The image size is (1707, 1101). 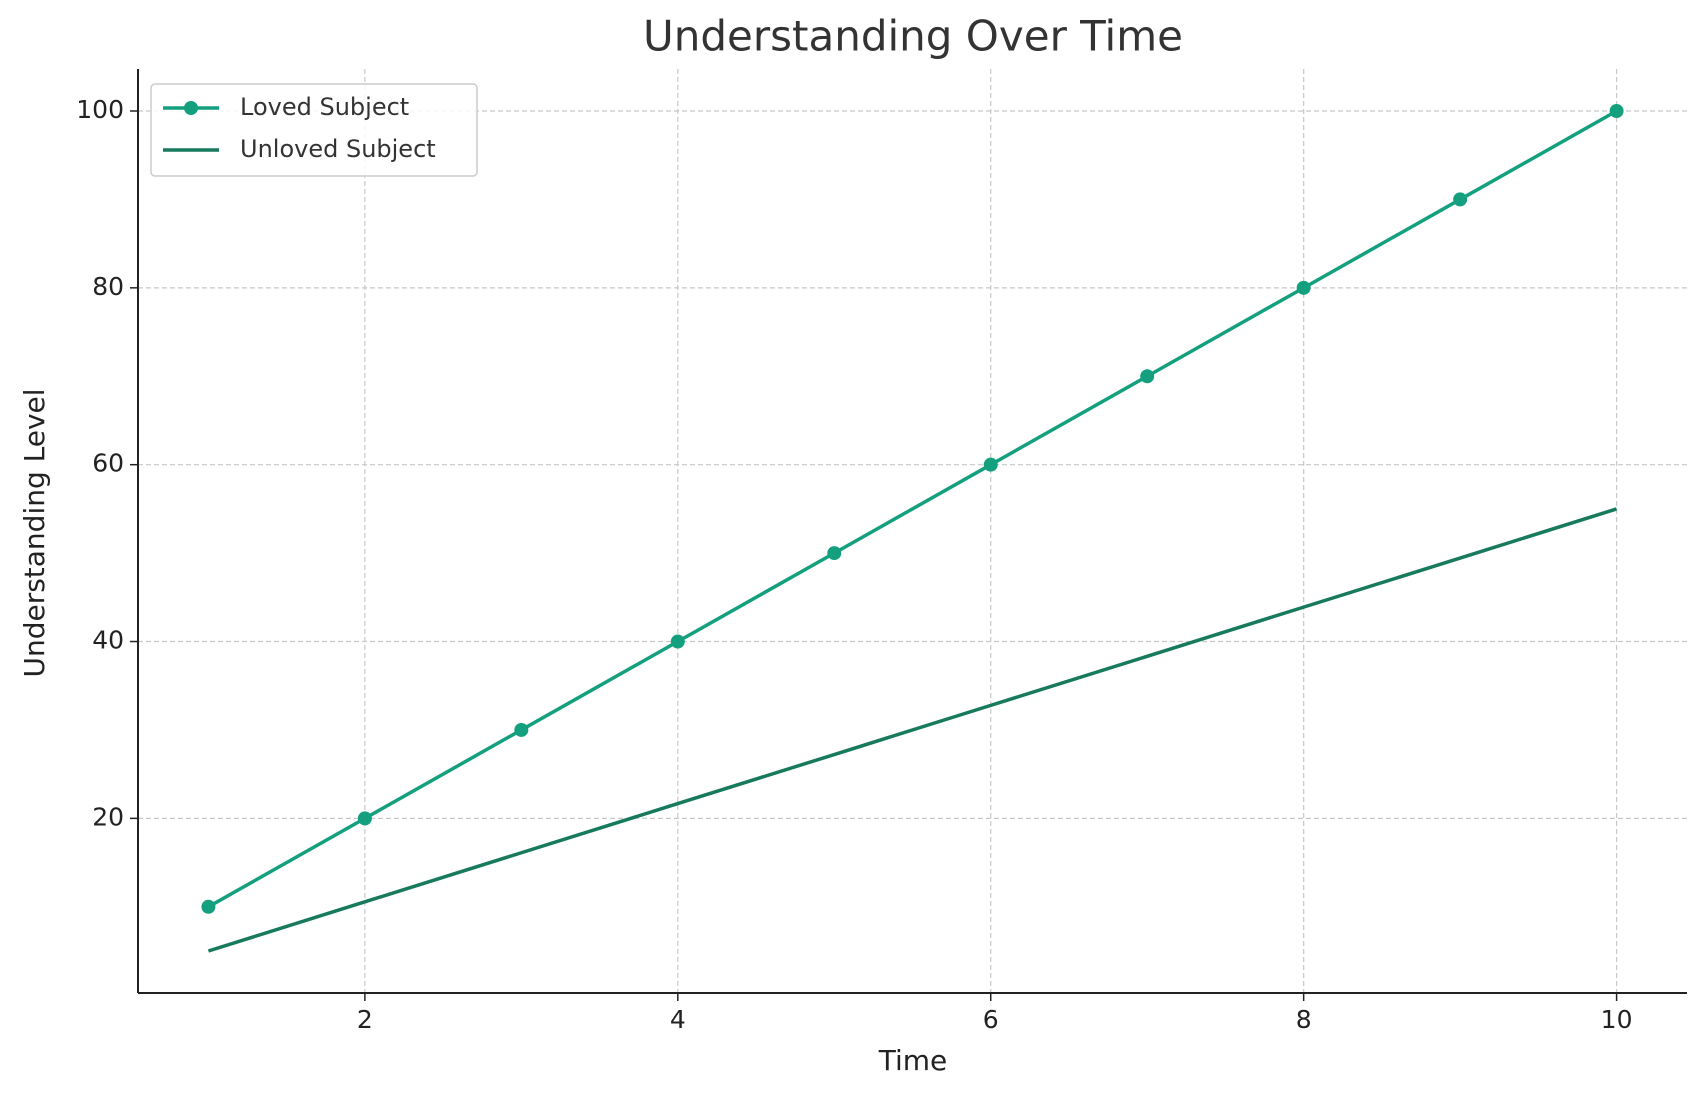 I want to click on legend-label: Loved Subject, so click(x=324, y=107).